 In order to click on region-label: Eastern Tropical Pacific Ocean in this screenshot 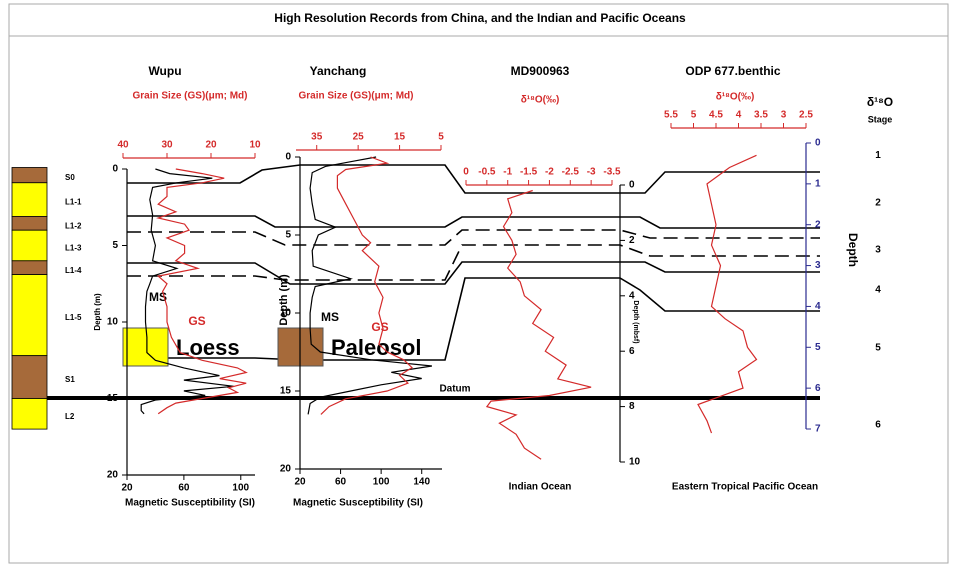, I will do `click(745, 487)`.